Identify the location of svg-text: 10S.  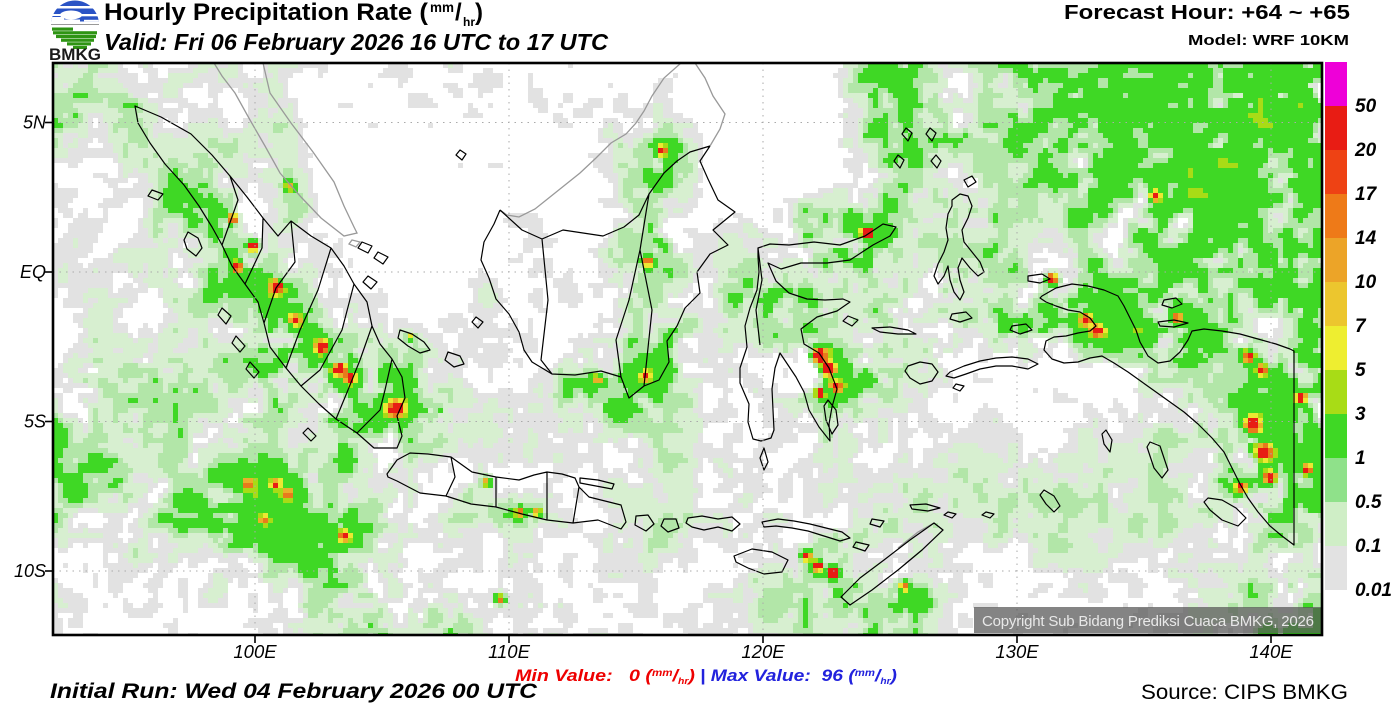
(30, 571).